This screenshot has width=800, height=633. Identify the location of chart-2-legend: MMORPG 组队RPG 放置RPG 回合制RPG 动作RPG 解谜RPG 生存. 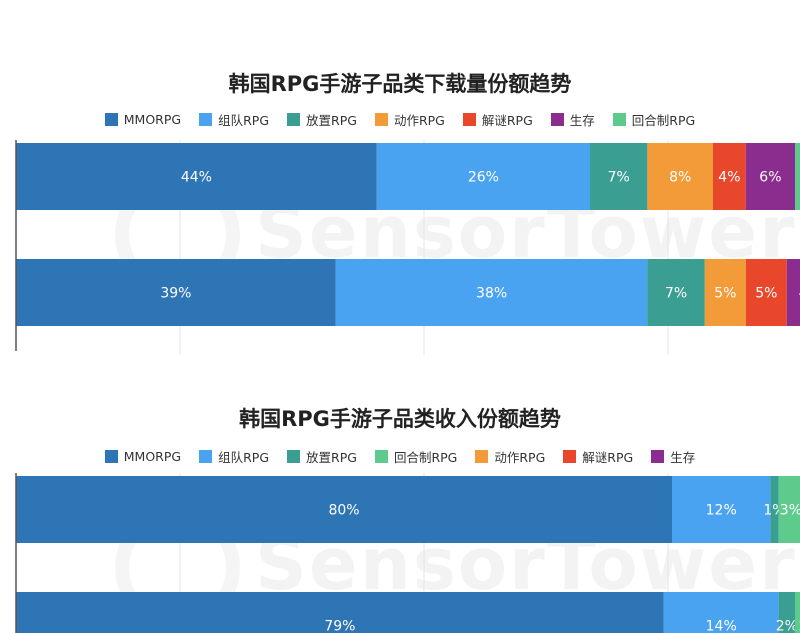
(400, 456).